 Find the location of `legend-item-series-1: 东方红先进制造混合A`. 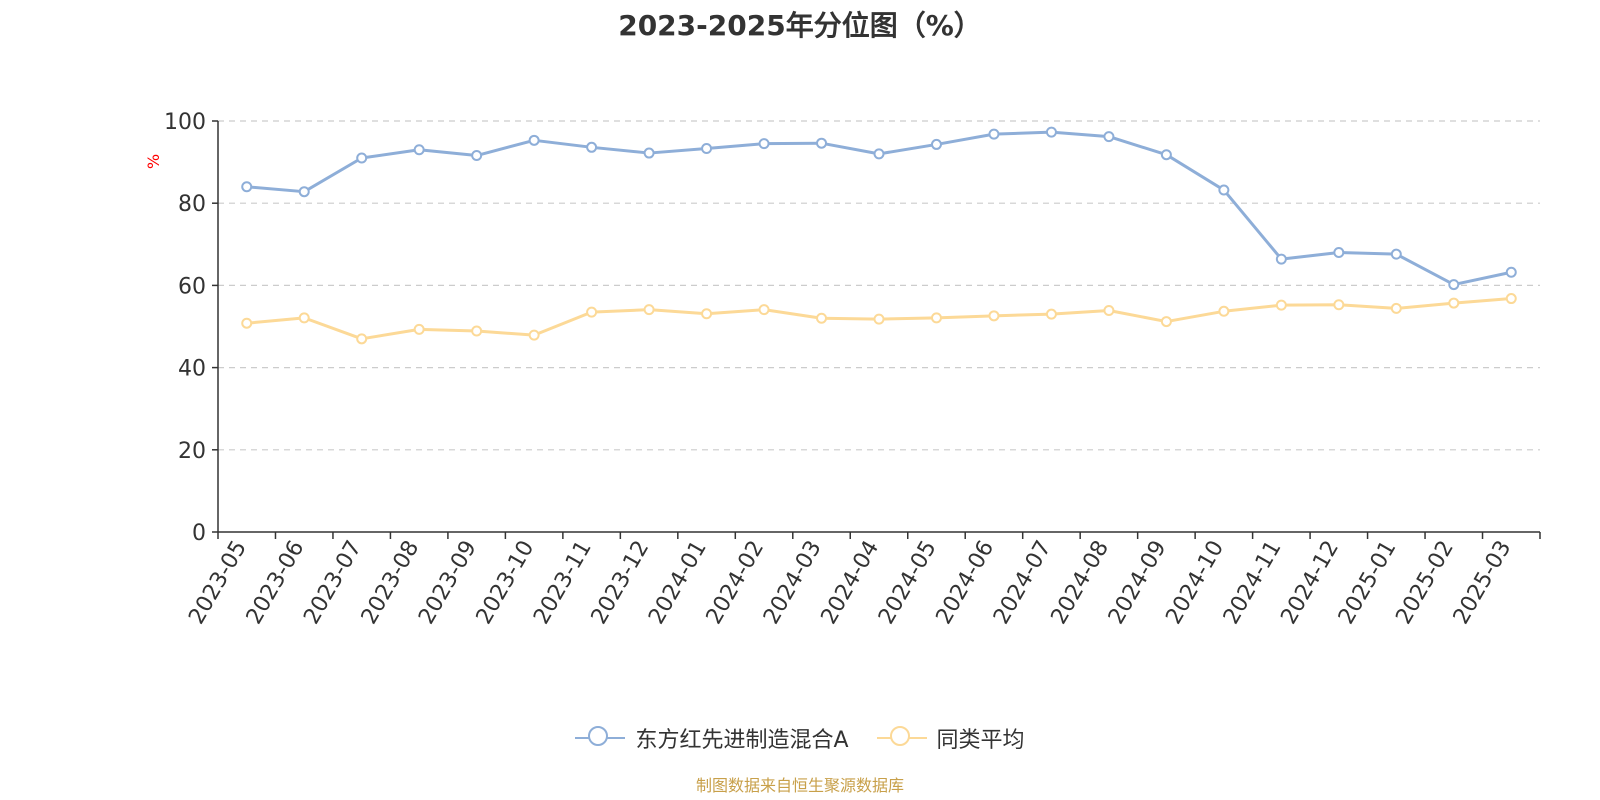

legend-item-series-1: 东方红先进制造混合A is located at coordinates (712, 738).